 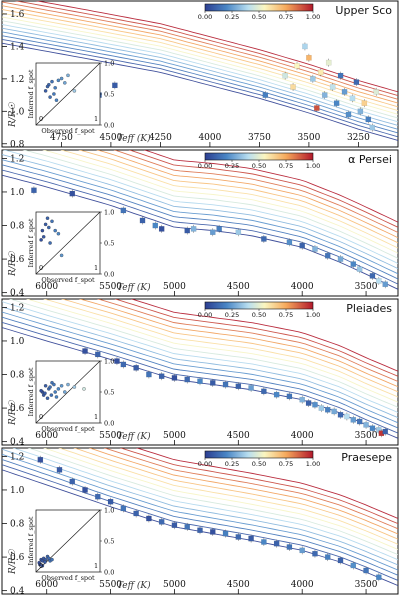 What do you see at coordinates (17, 47) in the screenshot?
I see `y-tick-label: 1.4` at bounding box center [17, 47].